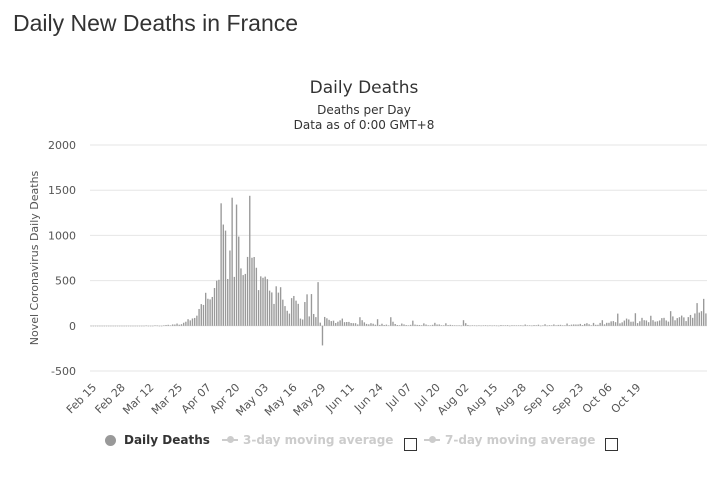  I want to click on checkbox-3day-average, so click(410, 444).